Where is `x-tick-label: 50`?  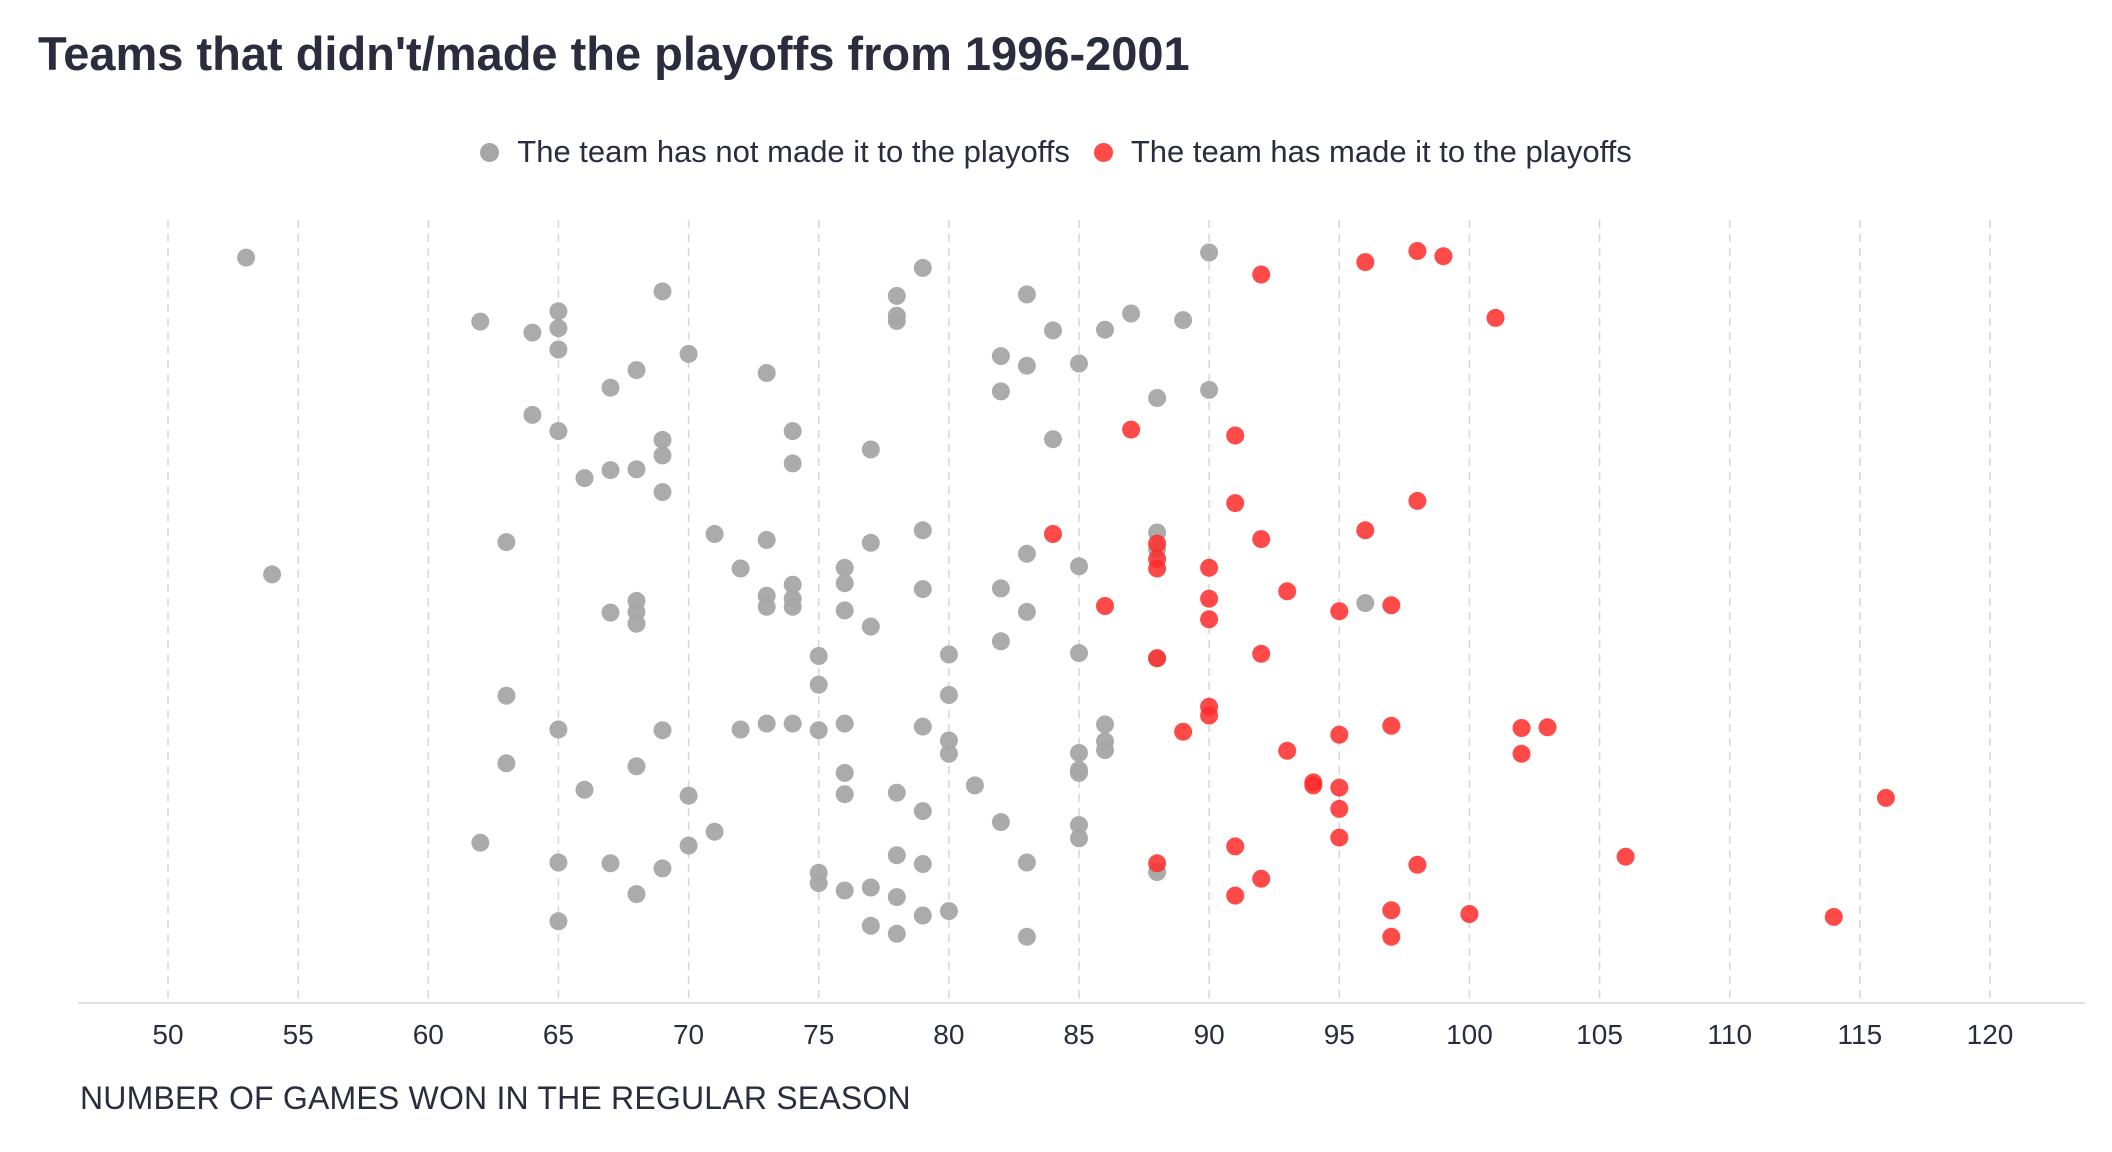
x-tick-label: 50 is located at coordinates (167, 1034).